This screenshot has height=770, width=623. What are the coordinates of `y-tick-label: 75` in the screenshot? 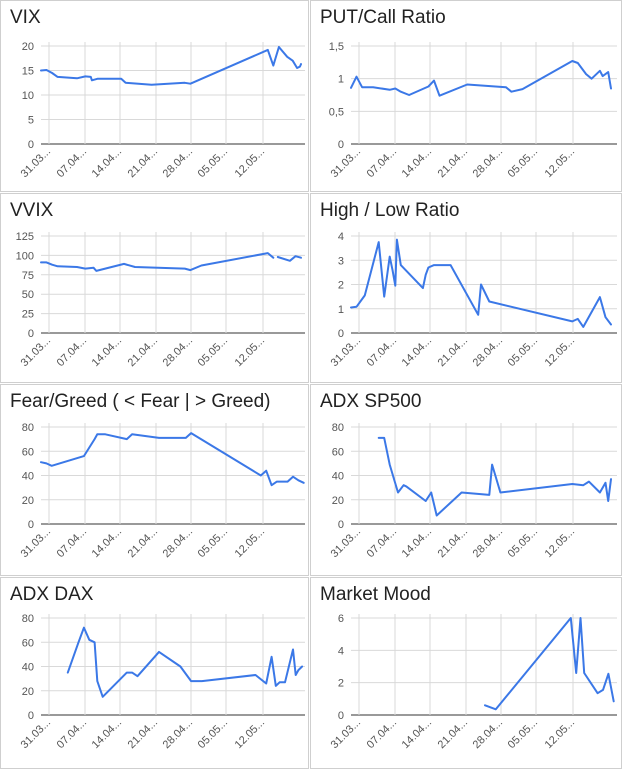 It's located at (28, 276).